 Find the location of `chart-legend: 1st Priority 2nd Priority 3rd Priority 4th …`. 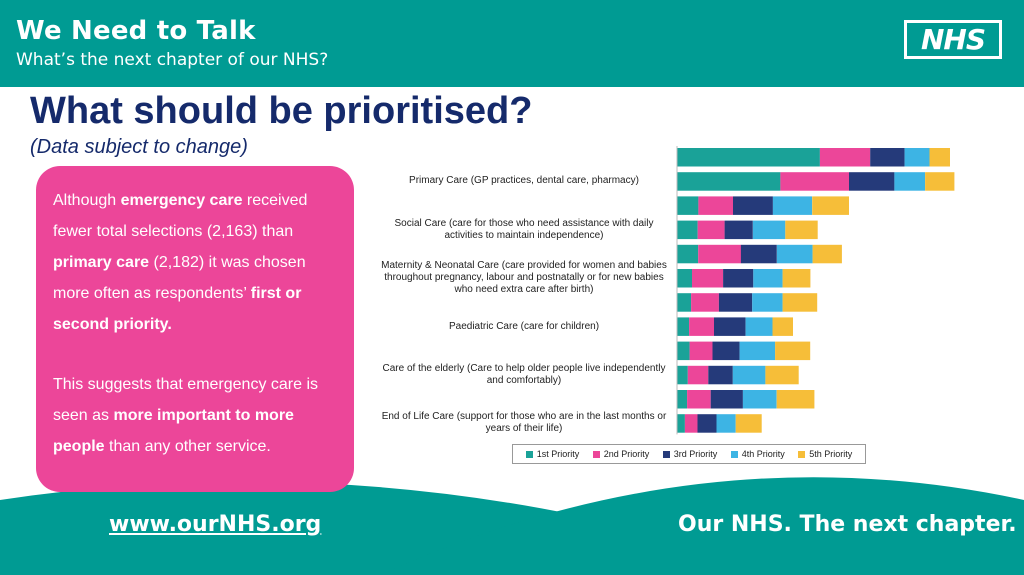

chart-legend: 1st Priority 2nd Priority 3rd Priority 4th … is located at coordinates (689, 454).